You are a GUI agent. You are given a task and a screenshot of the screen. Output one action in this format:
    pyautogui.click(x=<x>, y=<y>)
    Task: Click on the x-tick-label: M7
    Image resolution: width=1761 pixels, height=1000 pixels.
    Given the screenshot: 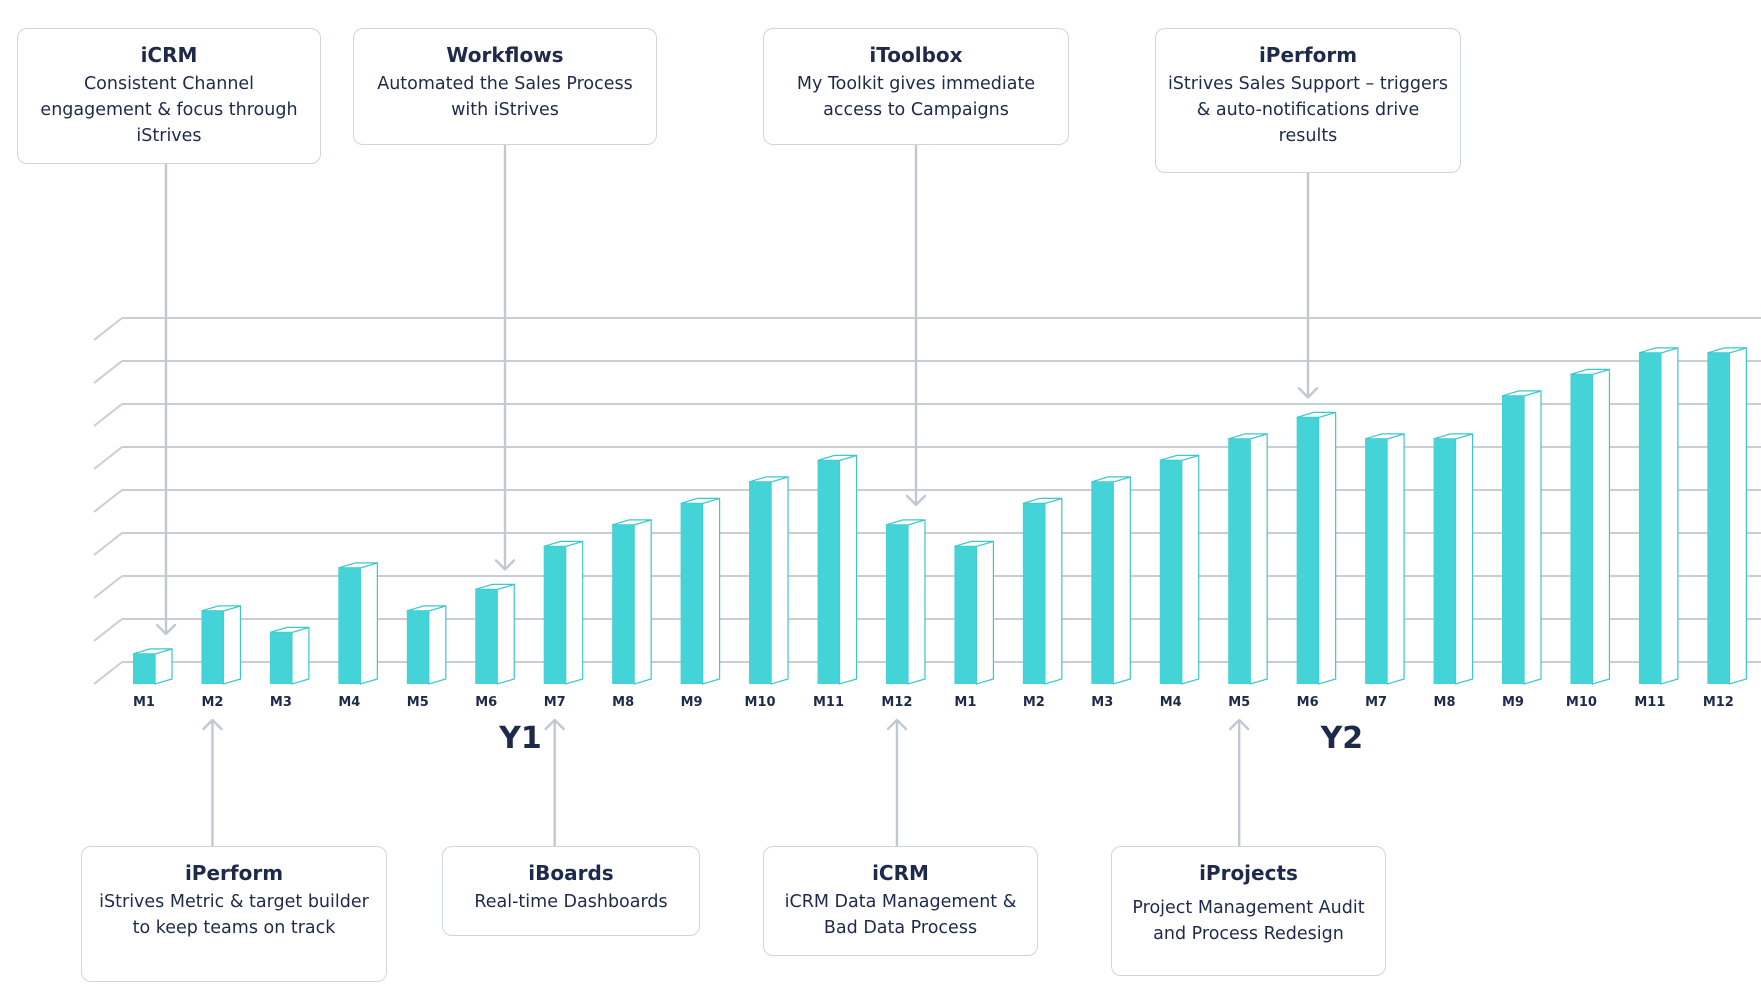 What is the action you would take?
    pyautogui.click(x=1376, y=702)
    